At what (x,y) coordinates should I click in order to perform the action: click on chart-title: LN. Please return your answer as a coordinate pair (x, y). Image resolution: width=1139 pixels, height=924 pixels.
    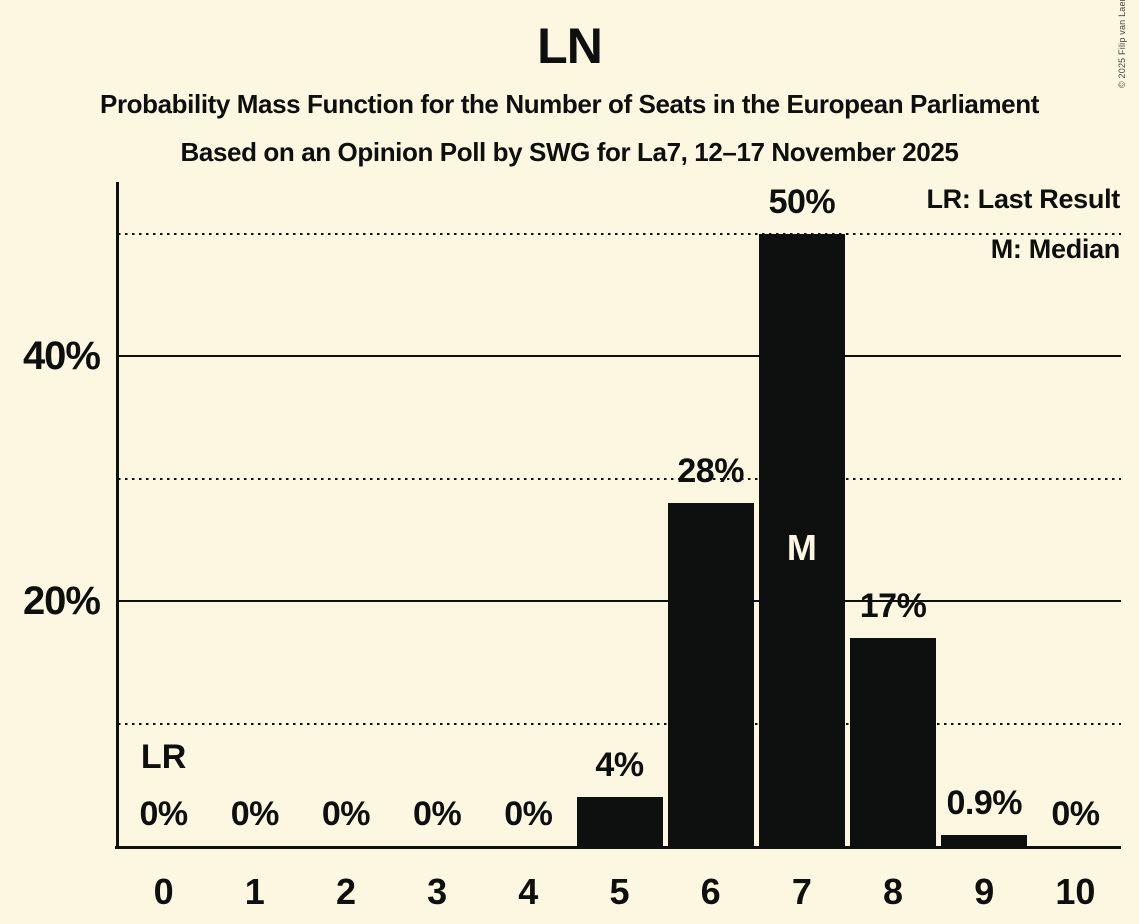
    Looking at the image, I should click on (570, 46).